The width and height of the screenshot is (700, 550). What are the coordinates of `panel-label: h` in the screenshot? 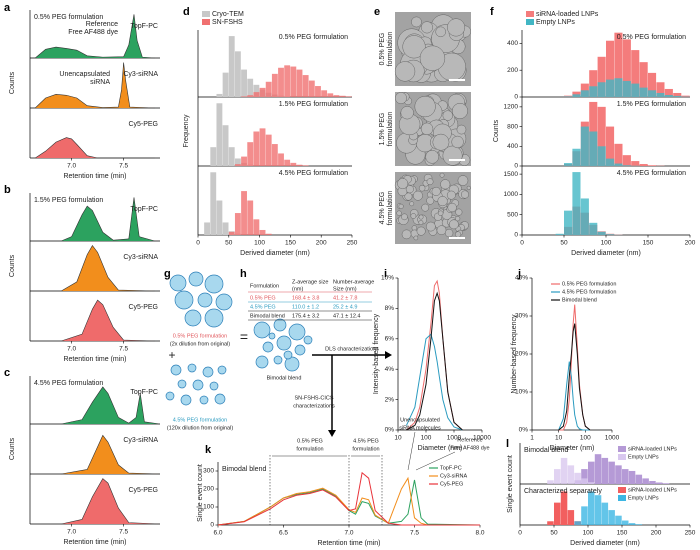 It's located at (243, 274).